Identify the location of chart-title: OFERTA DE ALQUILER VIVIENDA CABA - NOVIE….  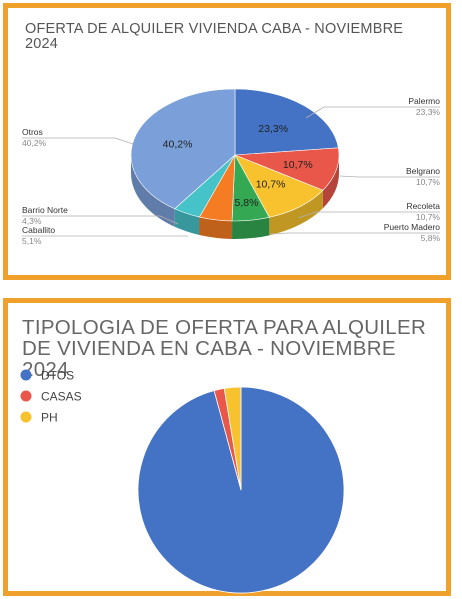
(214, 36).